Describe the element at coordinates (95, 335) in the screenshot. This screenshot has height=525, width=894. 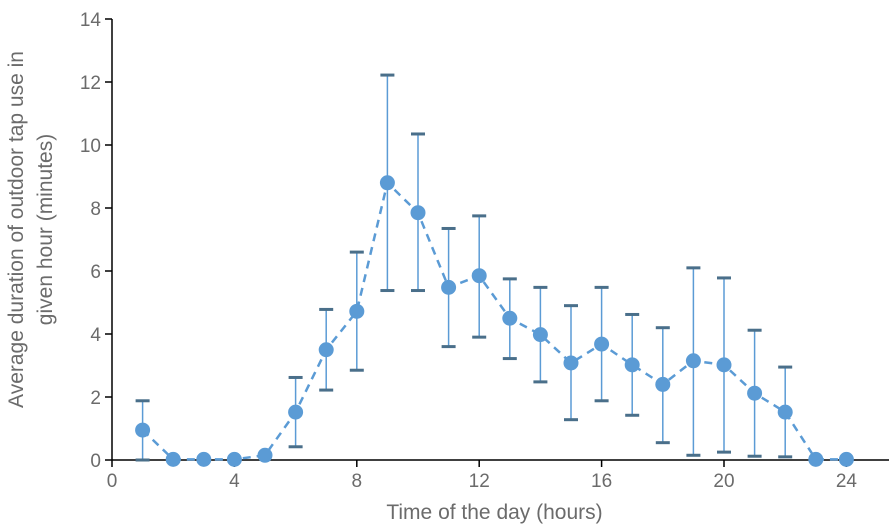
I see `y-tick-label: 4` at that location.